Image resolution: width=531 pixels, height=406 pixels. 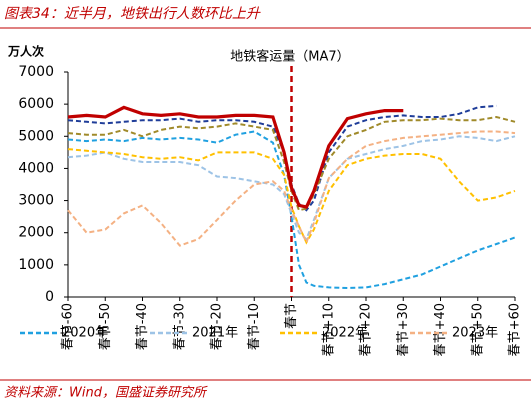 I want to click on x-tick-label: 春节, so click(x=291, y=316).